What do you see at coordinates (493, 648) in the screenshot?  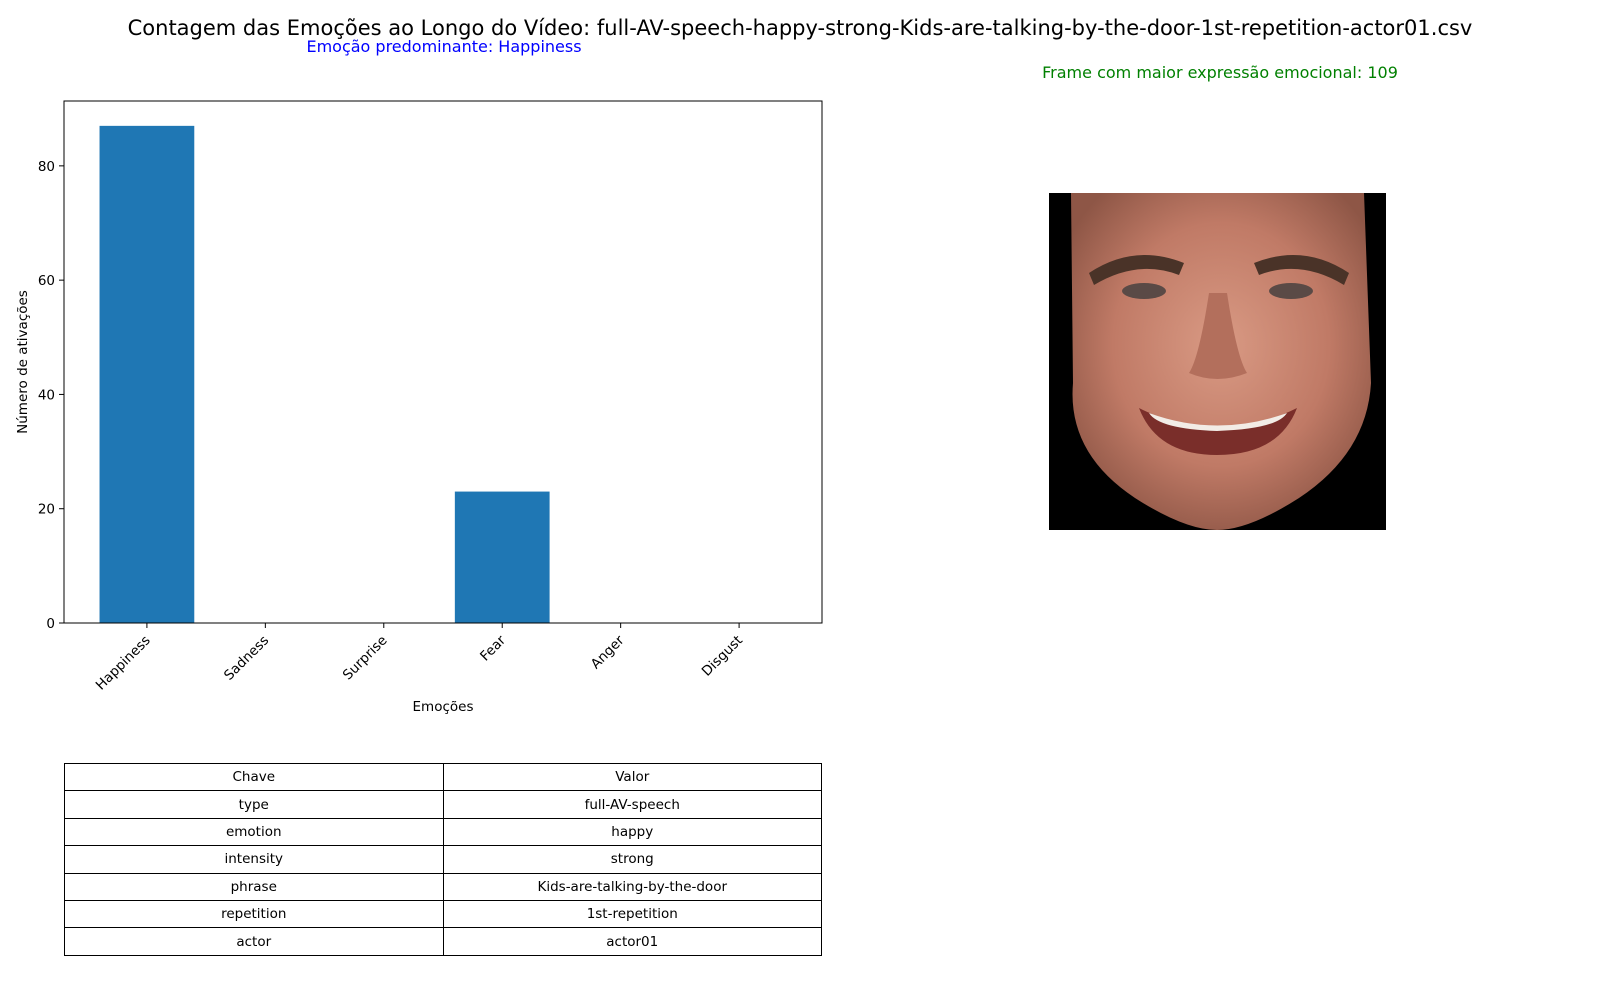 I see `x-tick-label: Fear` at bounding box center [493, 648].